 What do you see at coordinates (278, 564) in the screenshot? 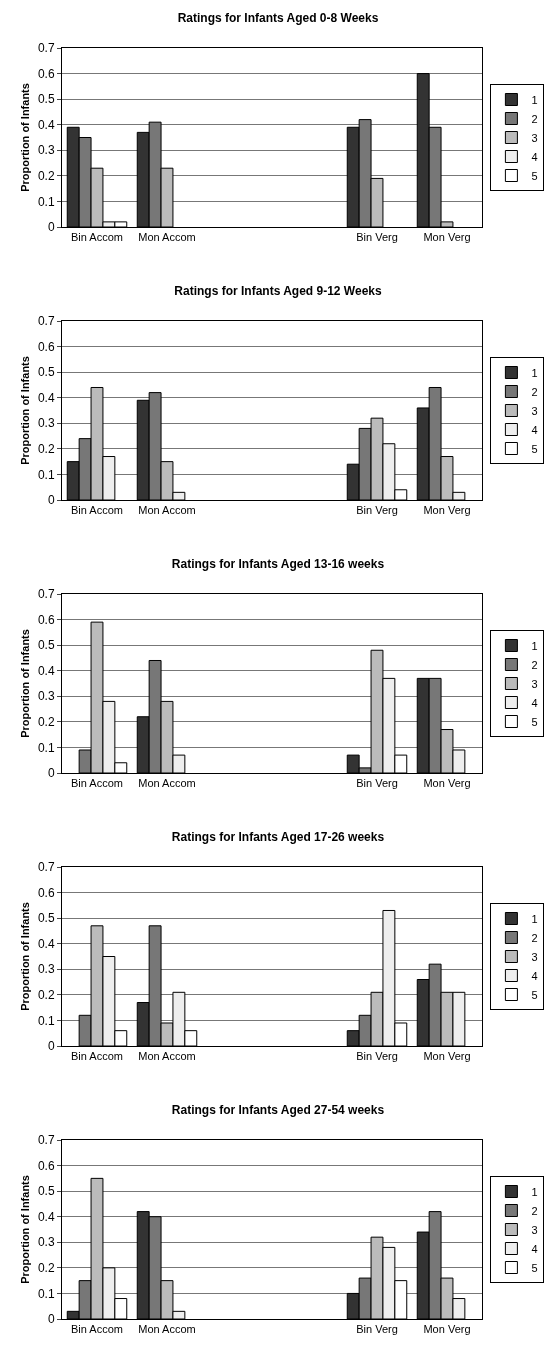
I see `chart-title: Ratings for Infants Aged 13-16 weeks` at bounding box center [278, 564].